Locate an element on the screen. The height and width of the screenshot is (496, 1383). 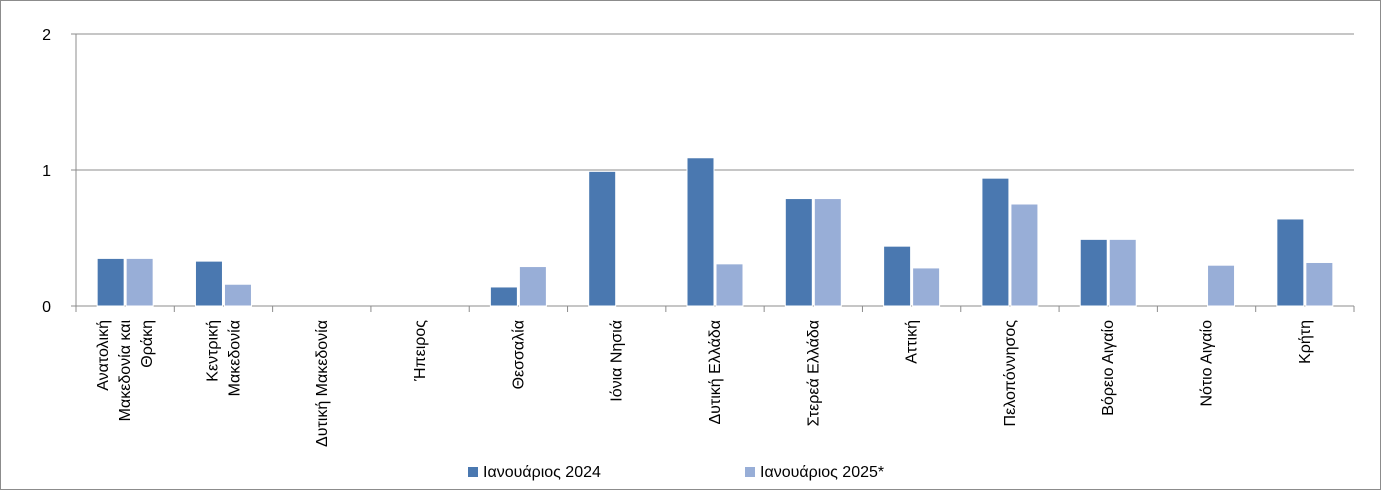
x-category-label: Αττική is located at coordinates (912, 342).